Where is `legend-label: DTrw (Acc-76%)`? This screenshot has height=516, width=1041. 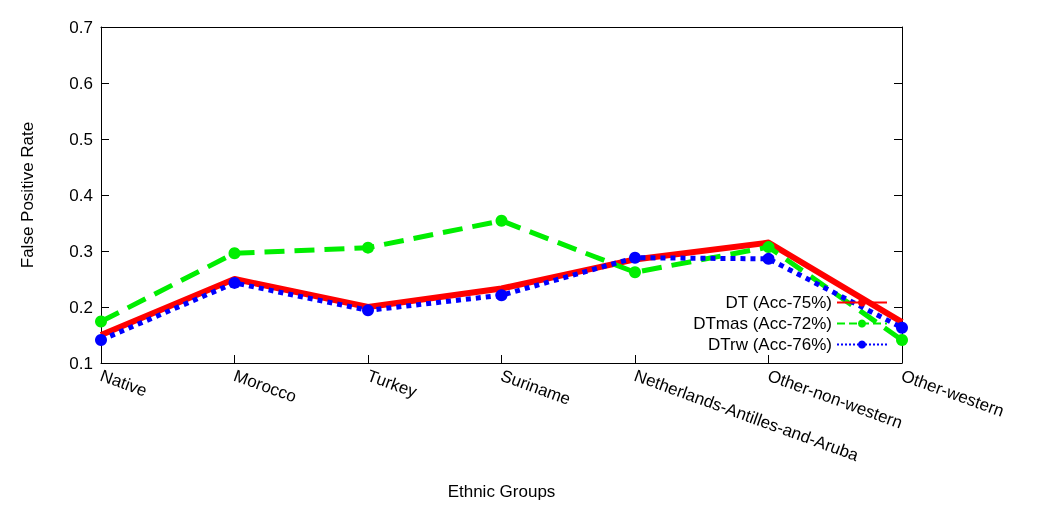
legend-label: DTrw (Acc-76%) is located at coordinates (769, 344).